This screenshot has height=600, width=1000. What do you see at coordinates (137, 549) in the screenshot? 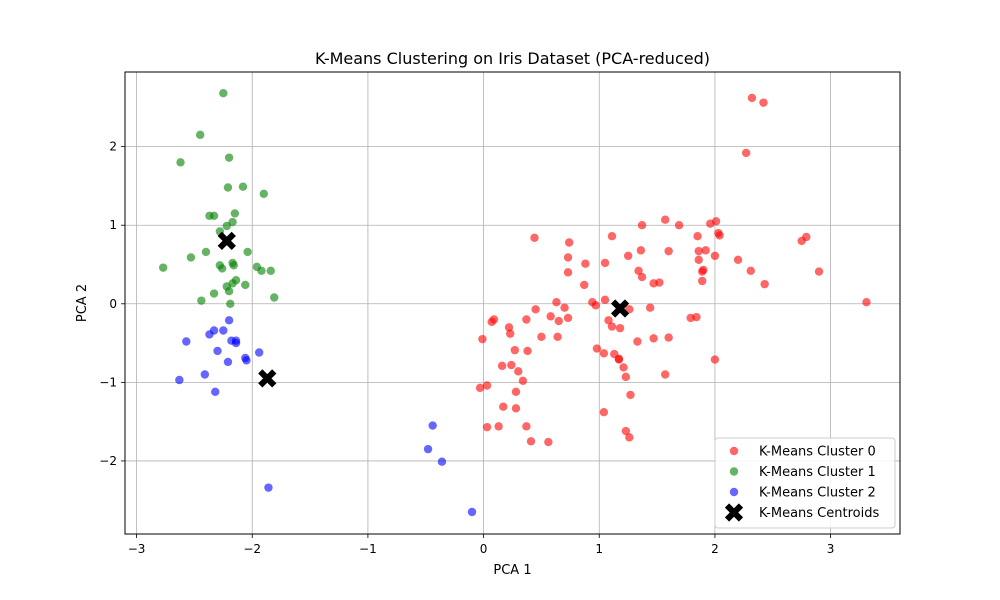
I see `x-tick-label: −3` at bounding box center [137, 549].